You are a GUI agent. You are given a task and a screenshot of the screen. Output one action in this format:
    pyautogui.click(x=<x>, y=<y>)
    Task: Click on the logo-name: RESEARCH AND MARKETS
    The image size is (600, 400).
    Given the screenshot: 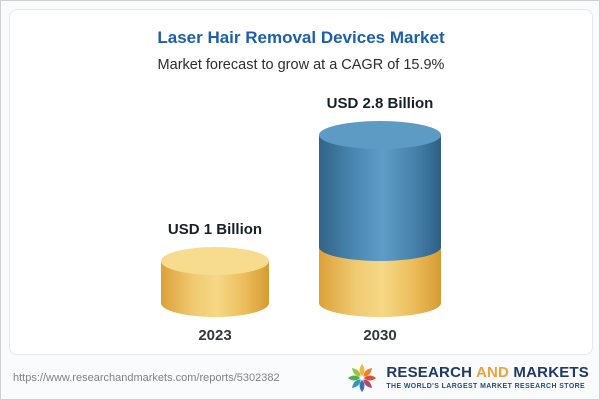 What is the action you would take?
    pyautogui.click(x=487, y=372)
    